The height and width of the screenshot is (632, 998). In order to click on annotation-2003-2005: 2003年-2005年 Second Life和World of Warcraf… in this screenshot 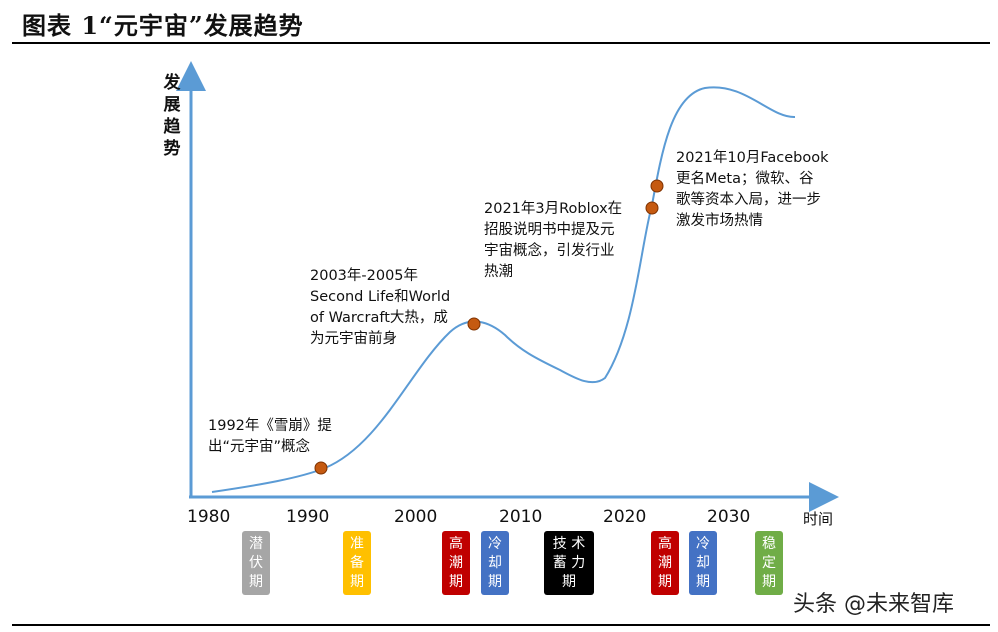, I will do `click(380, 307)`.